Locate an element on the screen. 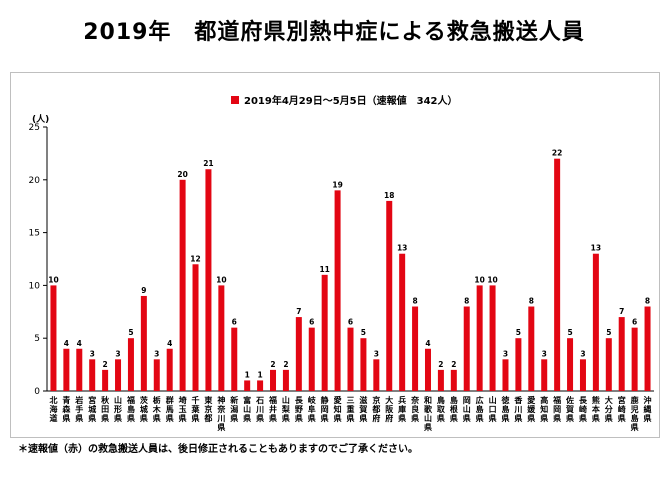  x-tick-label: 埼玉県 is located at coordinates (183, 409).